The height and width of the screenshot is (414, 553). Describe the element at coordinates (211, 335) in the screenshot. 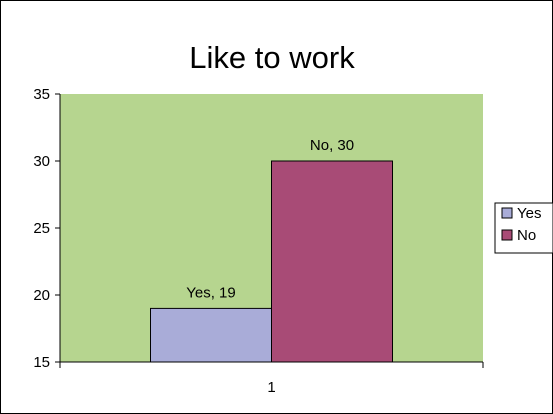

I see `bar-yes` at that location.